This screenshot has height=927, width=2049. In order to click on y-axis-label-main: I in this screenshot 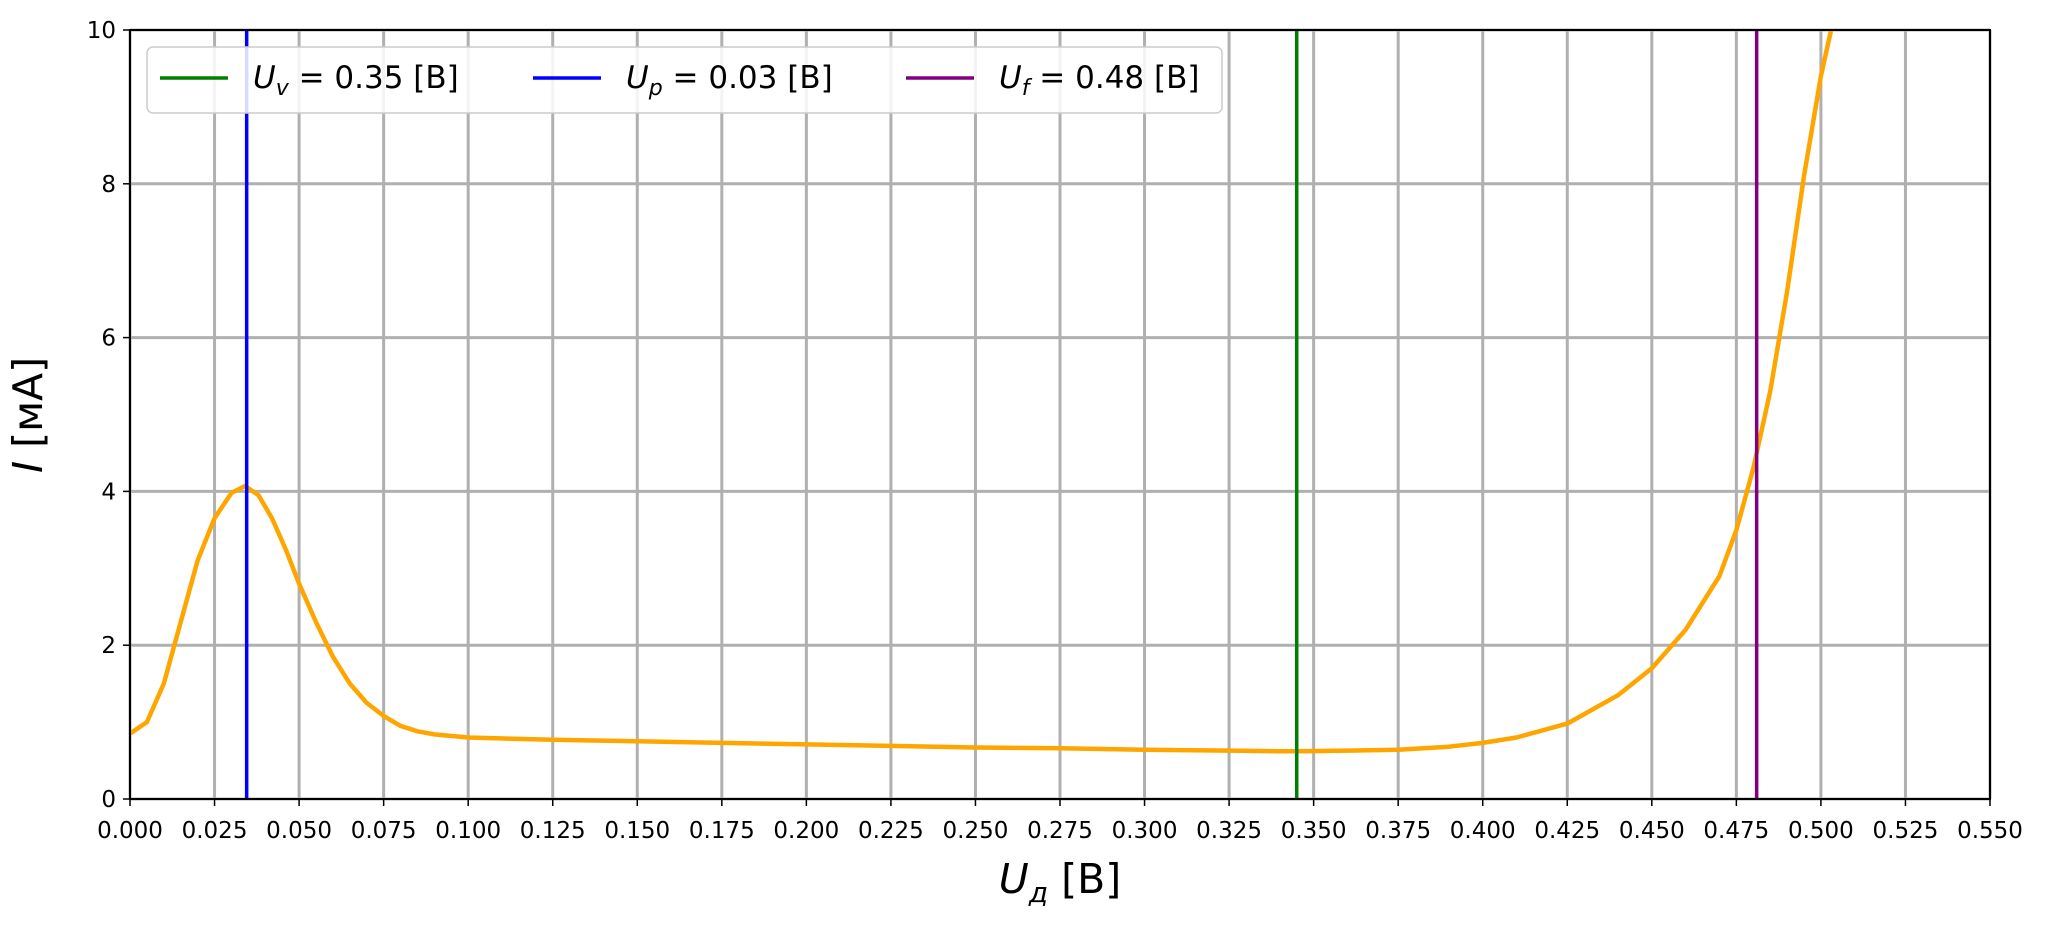, I will do `click(28, 467)`.